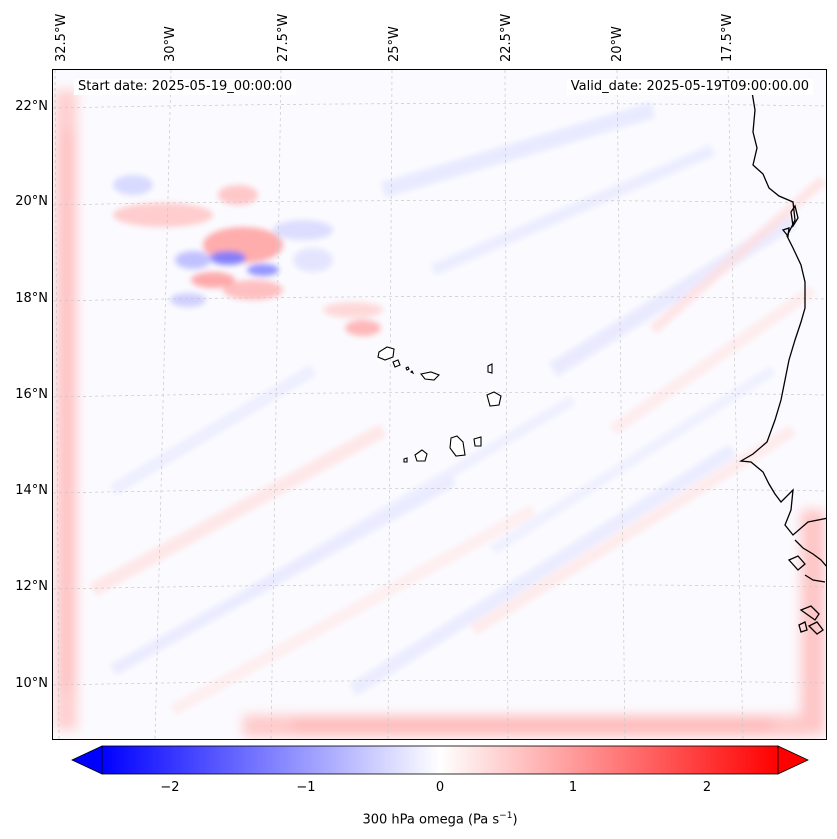 Image resolution: width=837 pixels, height=839 pixels. Describe the element at coordinates (431, 820) in the screenshot. I see `colorbar-label-prefix: 300 hPa omega (Pa s` at that location.